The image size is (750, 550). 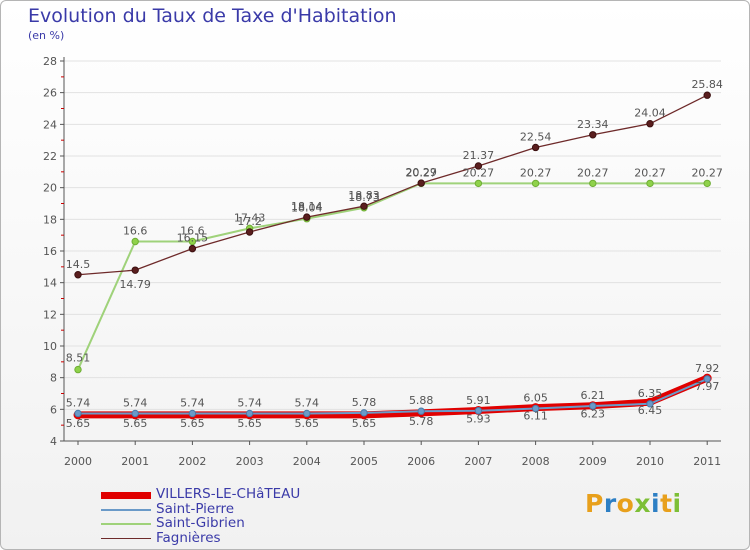 I want to click on data-label: 8.51, so click(x=78, y=358).